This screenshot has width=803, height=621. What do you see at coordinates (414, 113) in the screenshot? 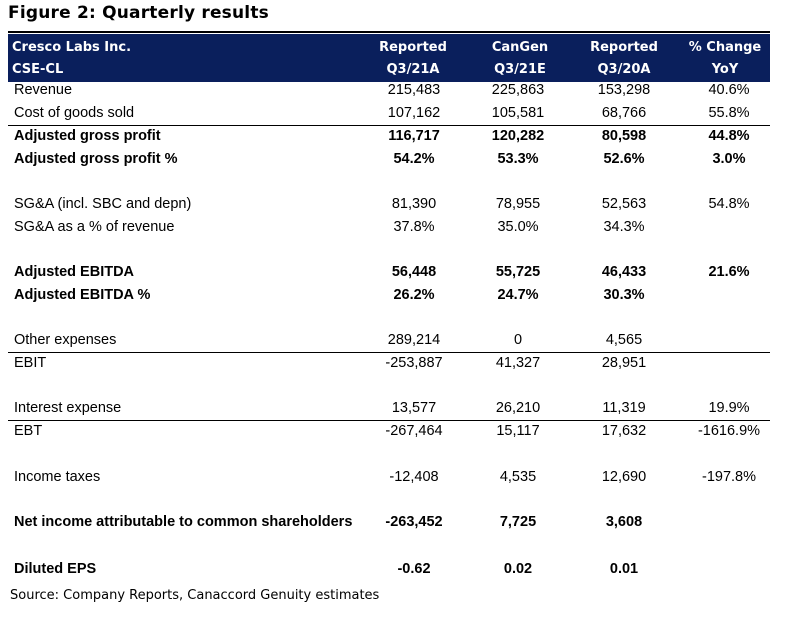
I see `cell-reported-q321a: 107,162` at bounding box center [414, 113].